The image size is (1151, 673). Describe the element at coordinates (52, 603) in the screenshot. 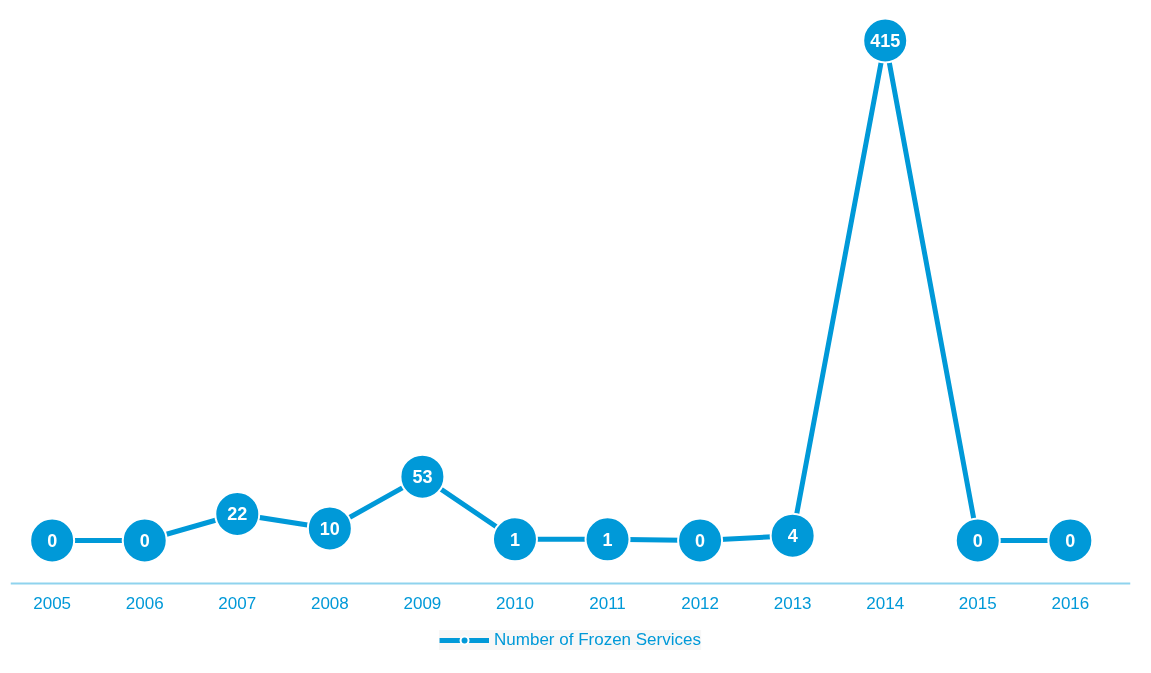

I see `x-tick-label: 2005` at that location.